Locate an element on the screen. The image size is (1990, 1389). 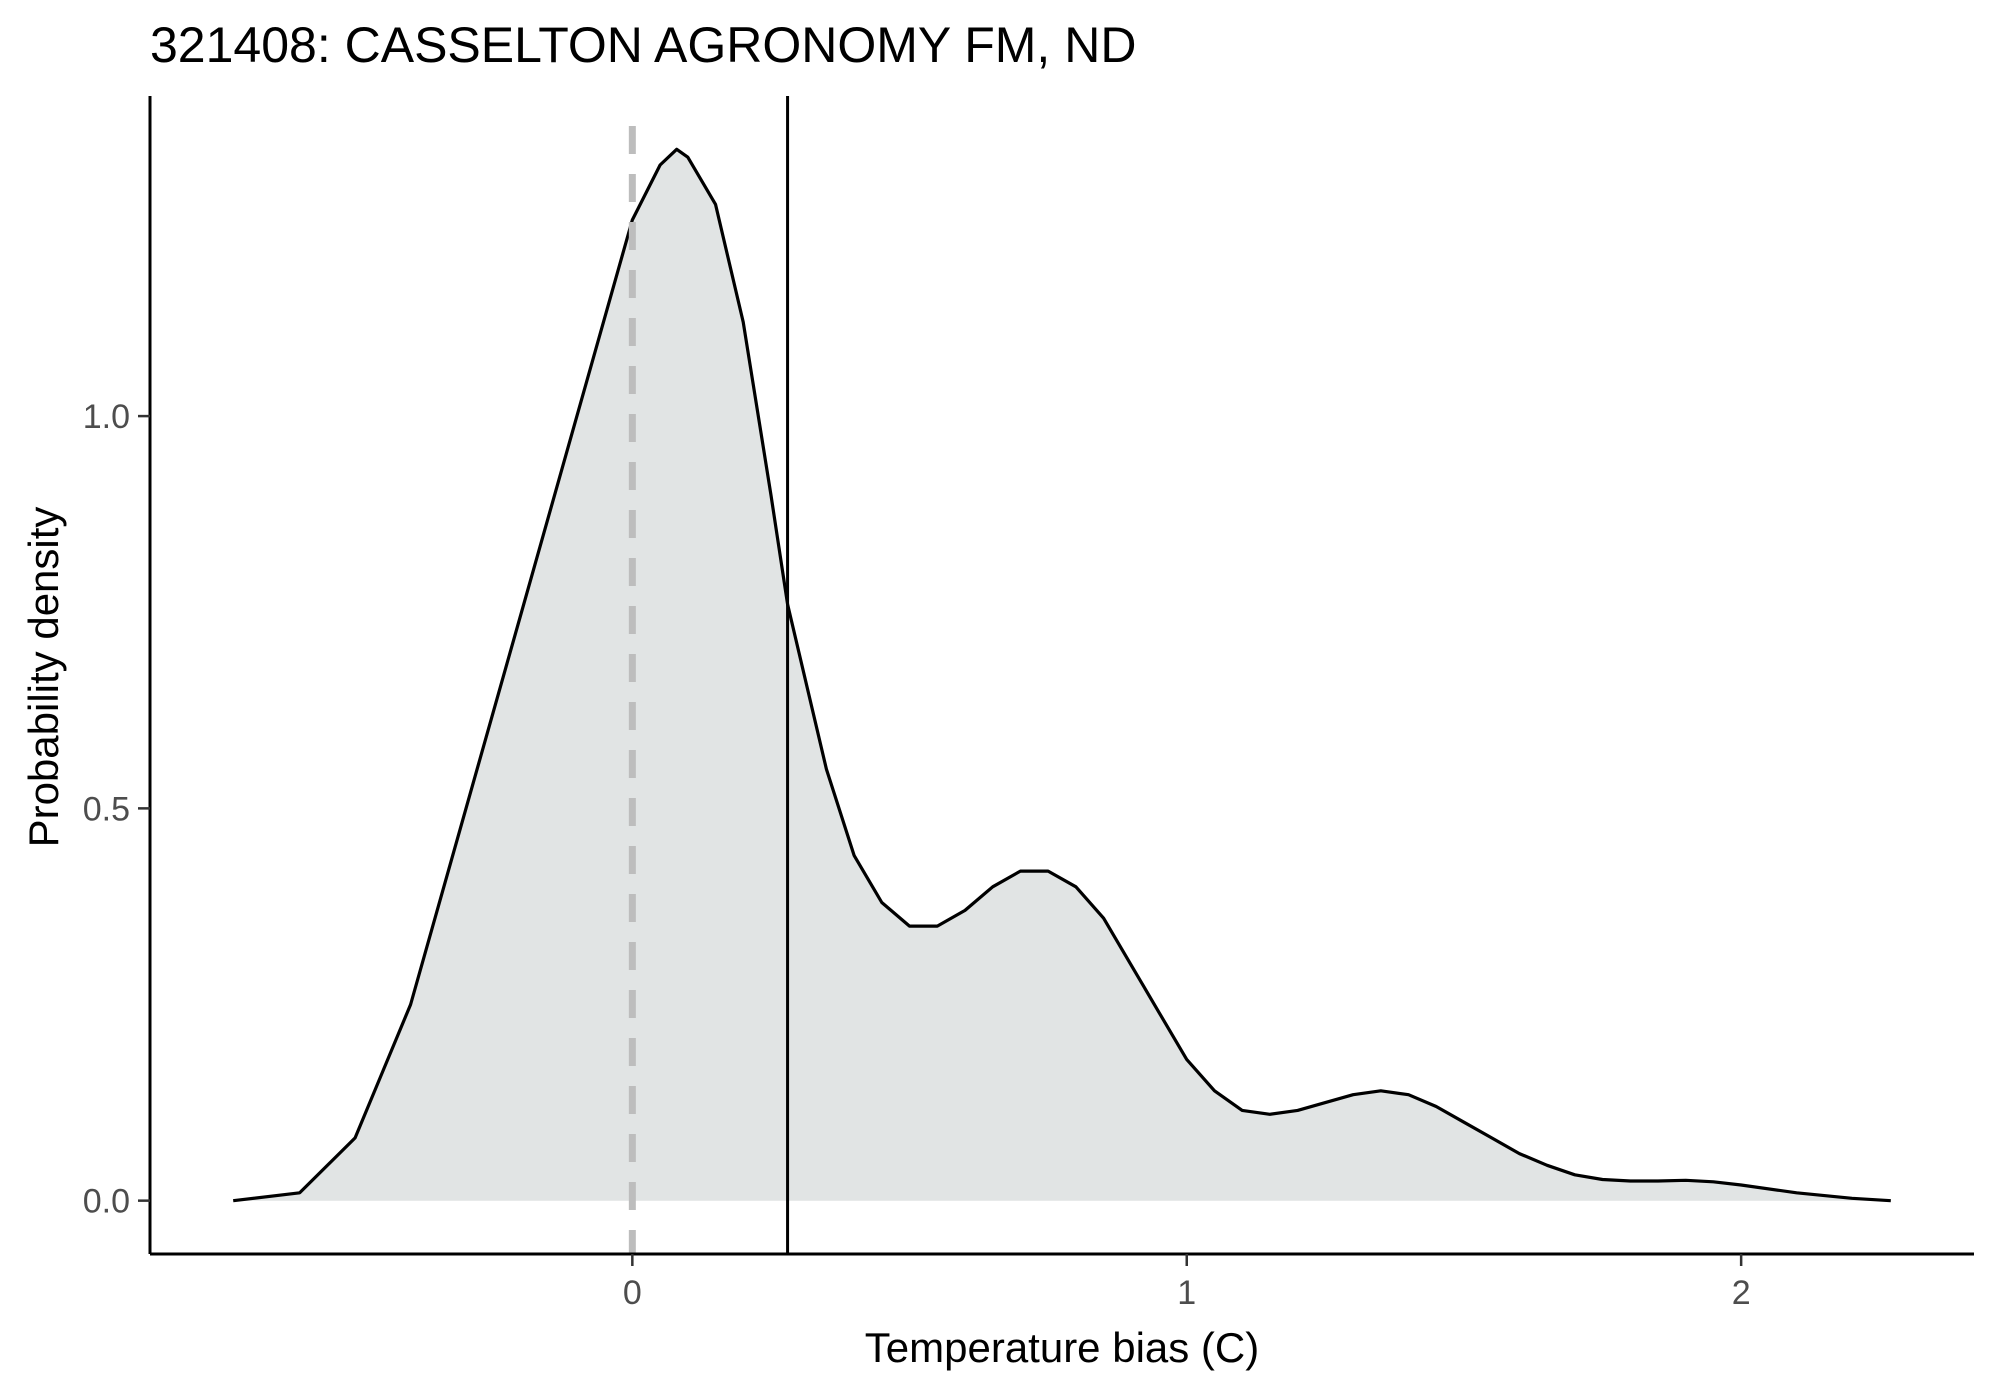
x-tick-label: 2 is located at coordinates (1741, 1293).